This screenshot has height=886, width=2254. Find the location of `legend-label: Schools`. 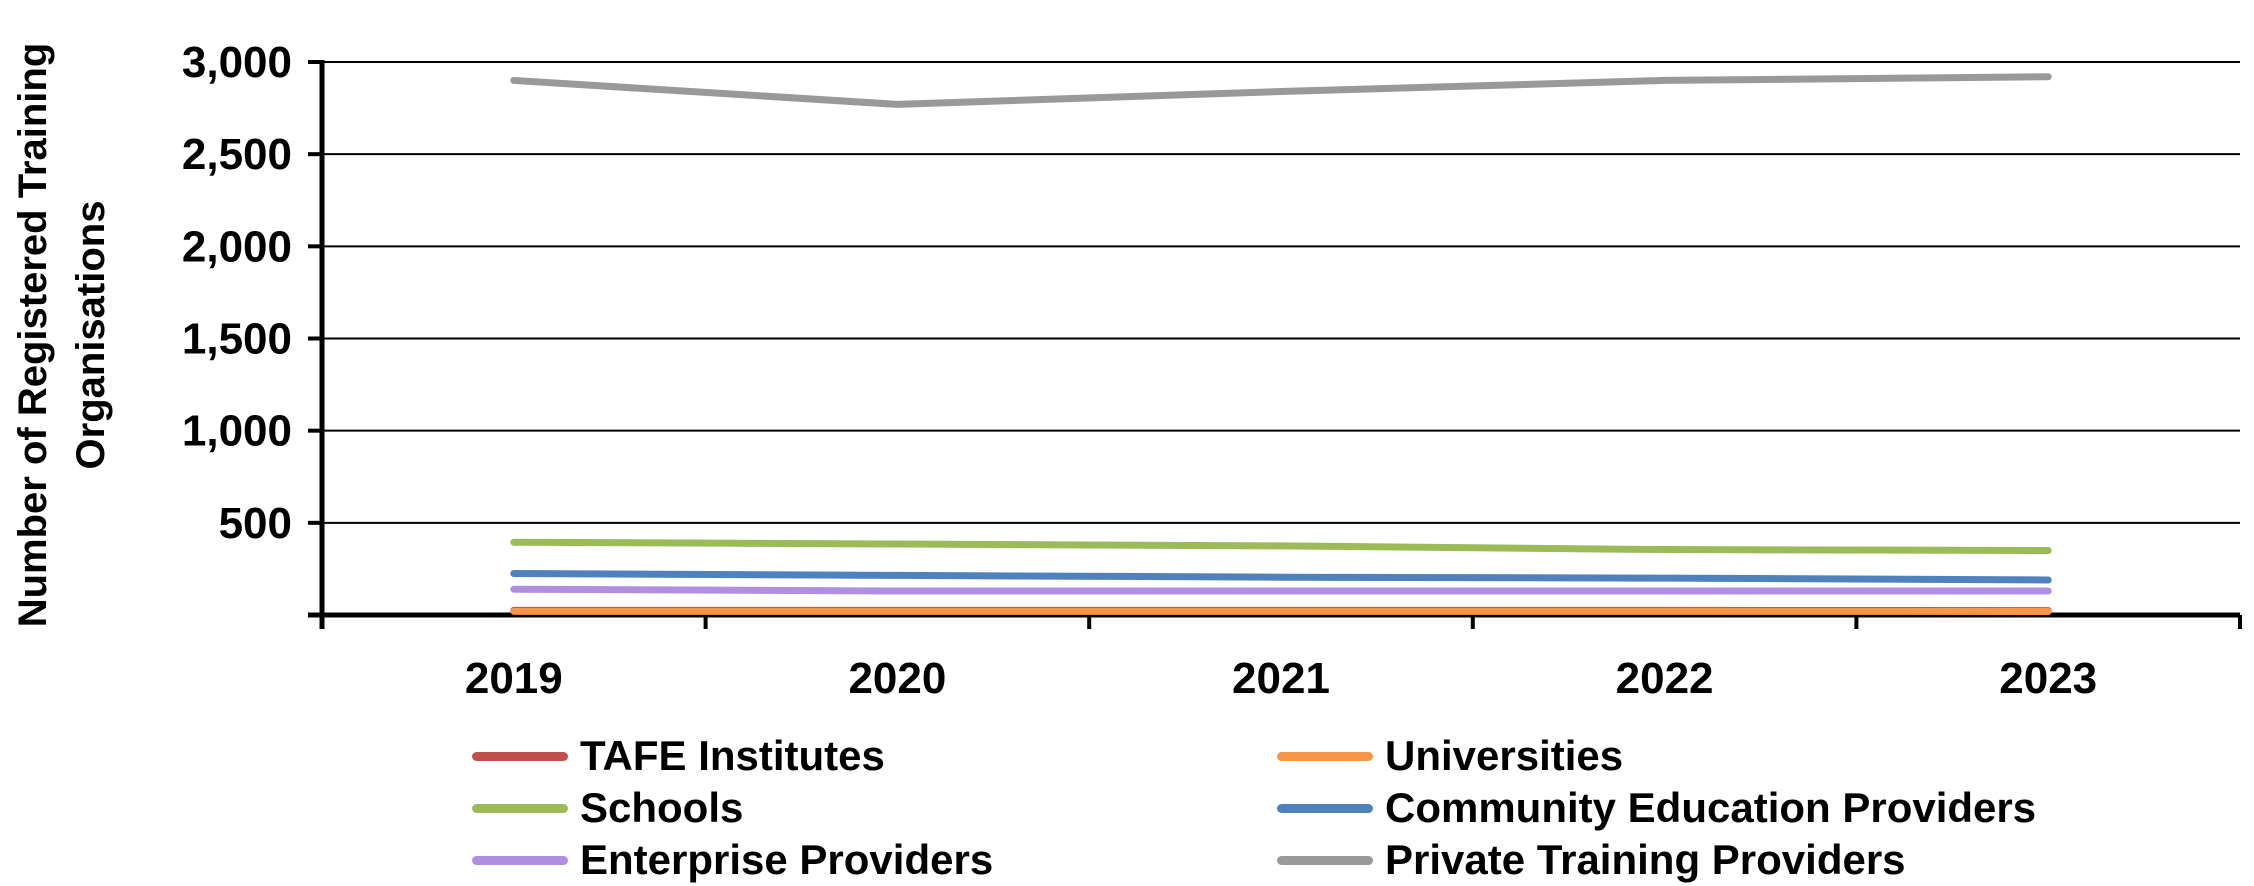

legend-label: Schools is located at coordinates (661, 808).